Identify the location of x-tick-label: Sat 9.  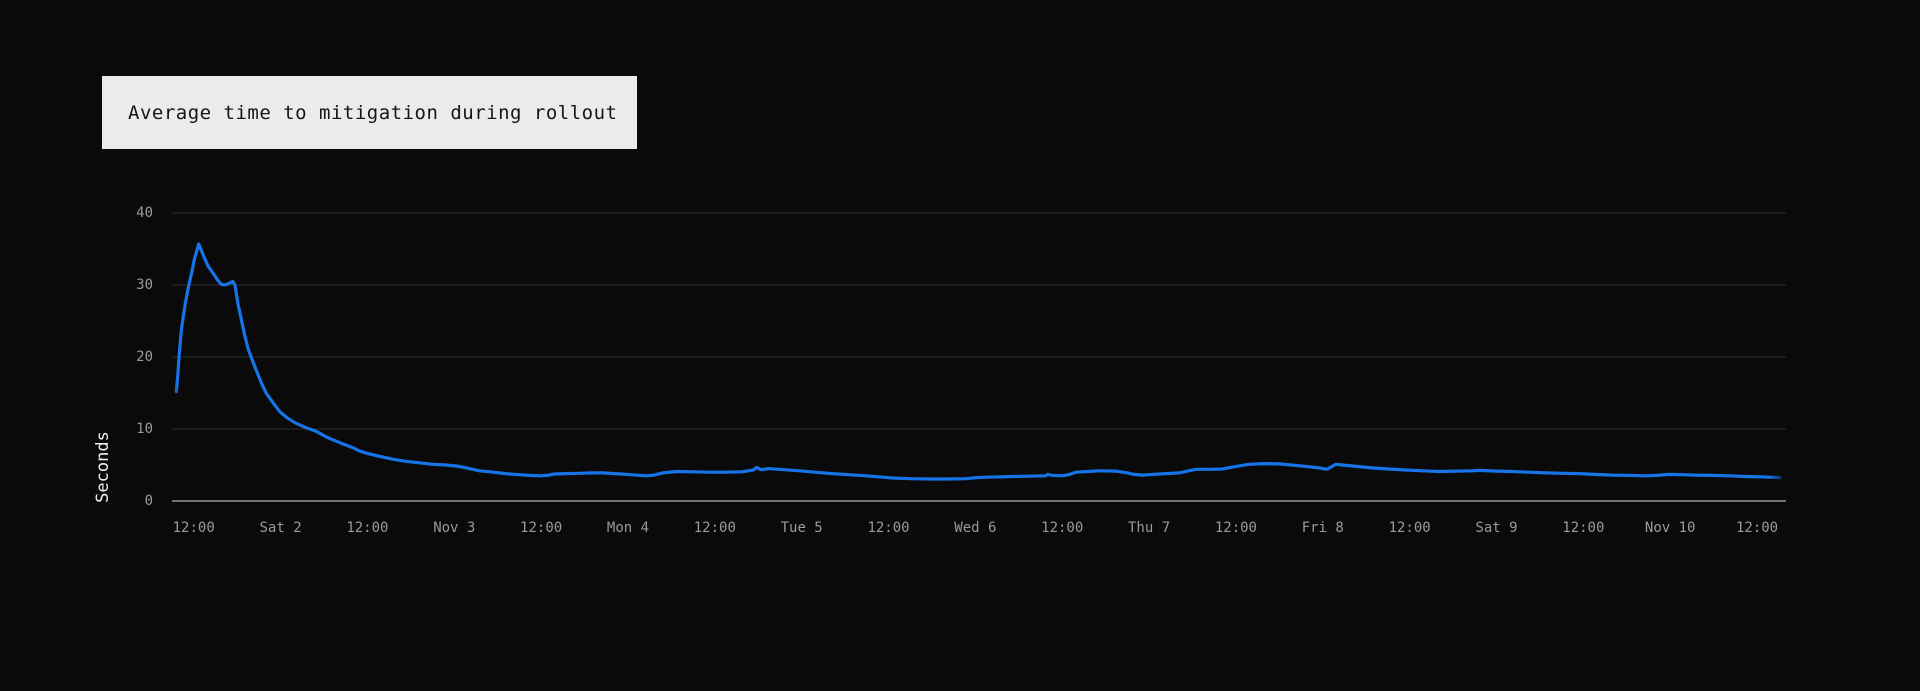
(1496, 528).